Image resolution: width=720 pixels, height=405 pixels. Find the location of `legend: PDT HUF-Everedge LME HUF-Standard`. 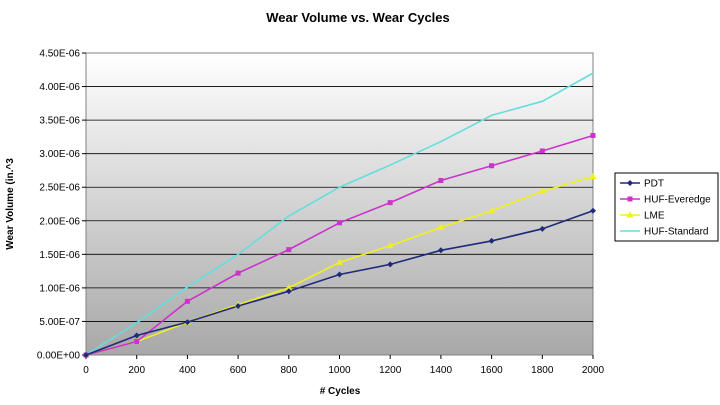

legend: PDT HUF-Everedge LME HUF-Standard is located at coordinates (666, 207).